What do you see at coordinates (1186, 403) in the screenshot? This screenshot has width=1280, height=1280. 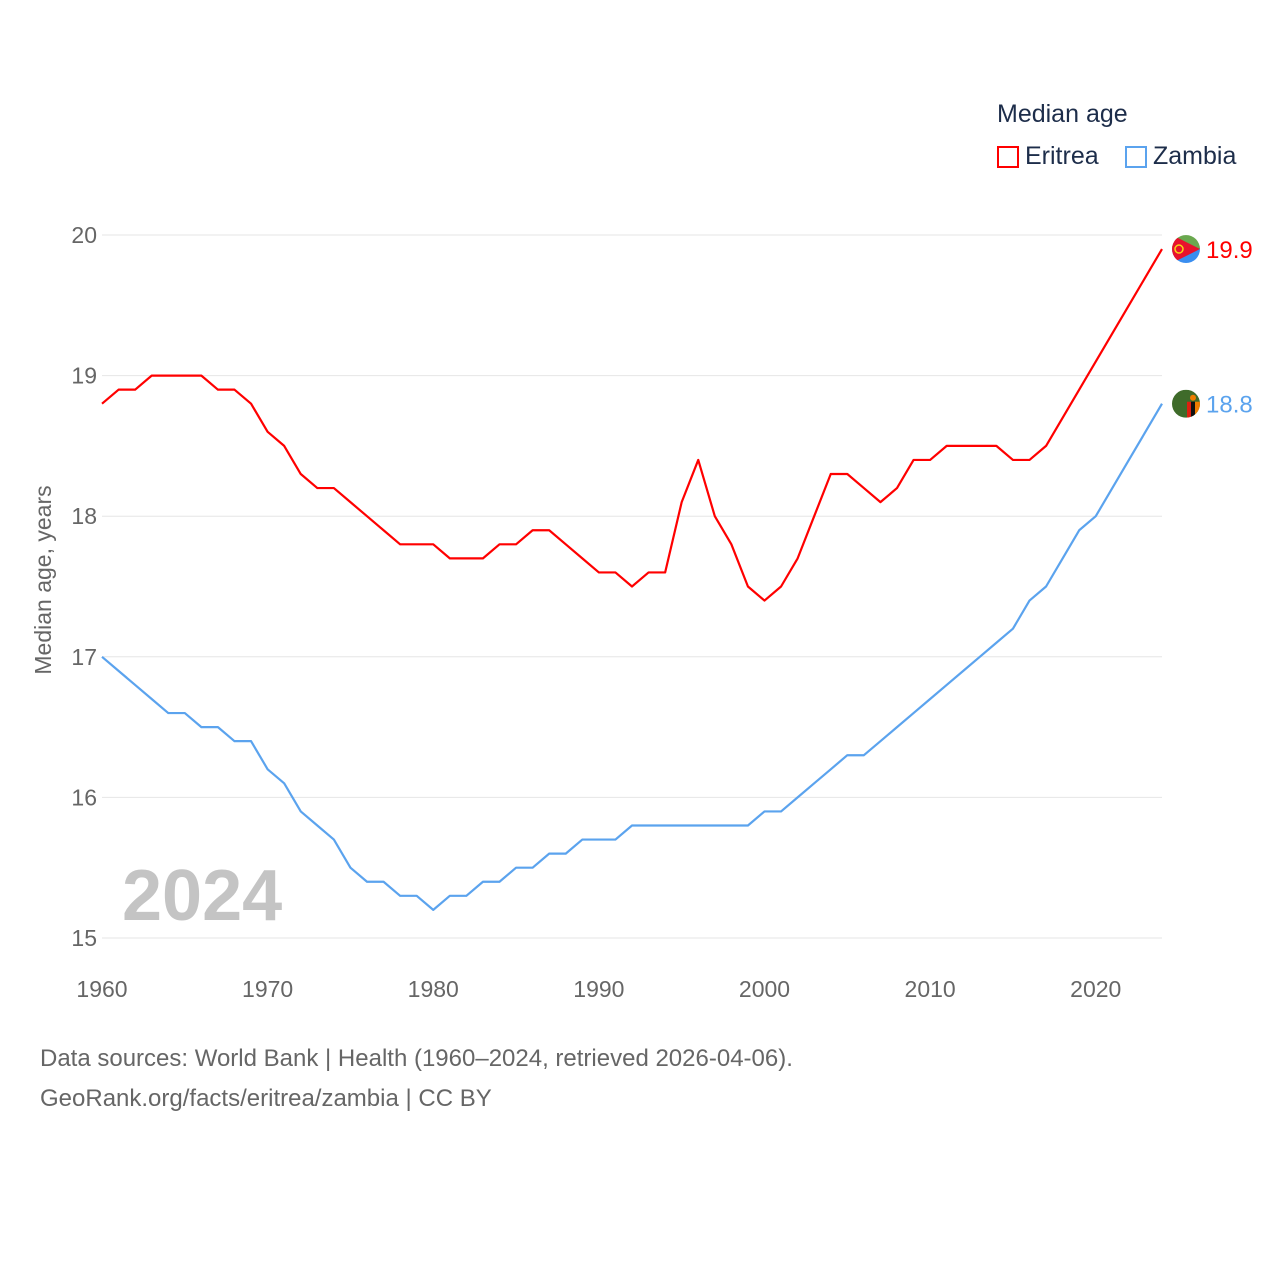 I see `zambia-flag-icon` at bounding box center [1186, 403].